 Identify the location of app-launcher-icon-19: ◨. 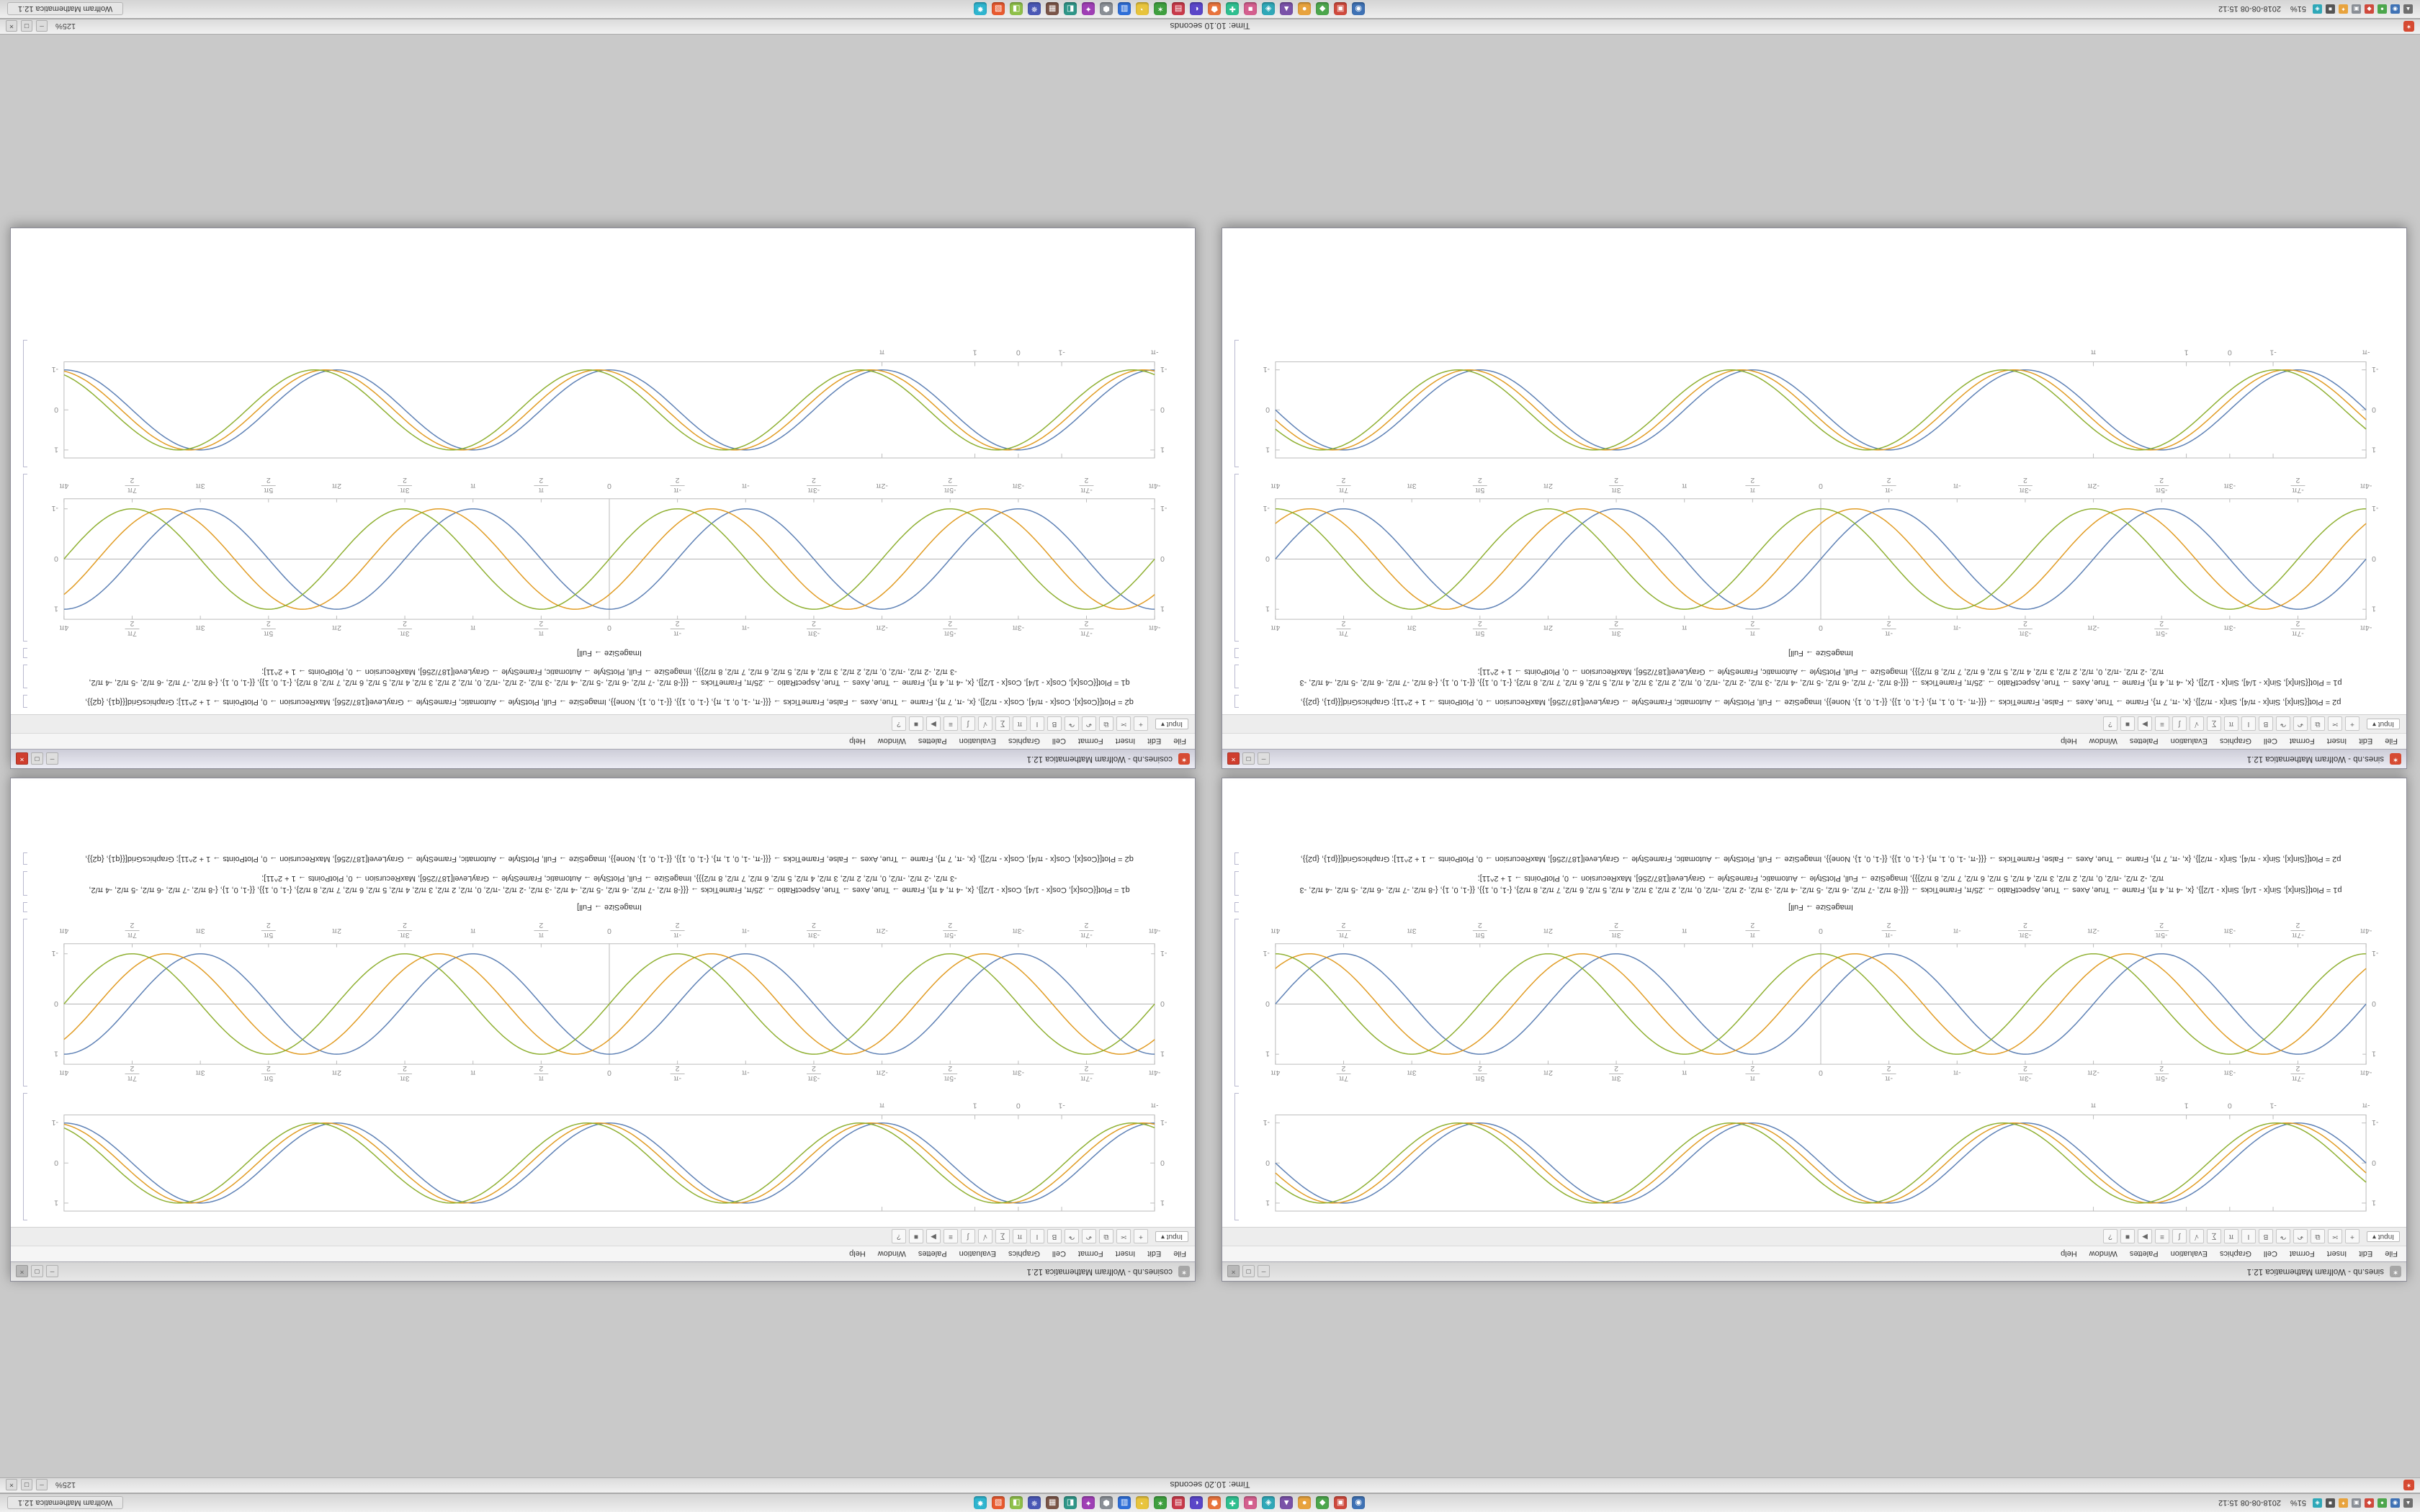
(1017, 1503).